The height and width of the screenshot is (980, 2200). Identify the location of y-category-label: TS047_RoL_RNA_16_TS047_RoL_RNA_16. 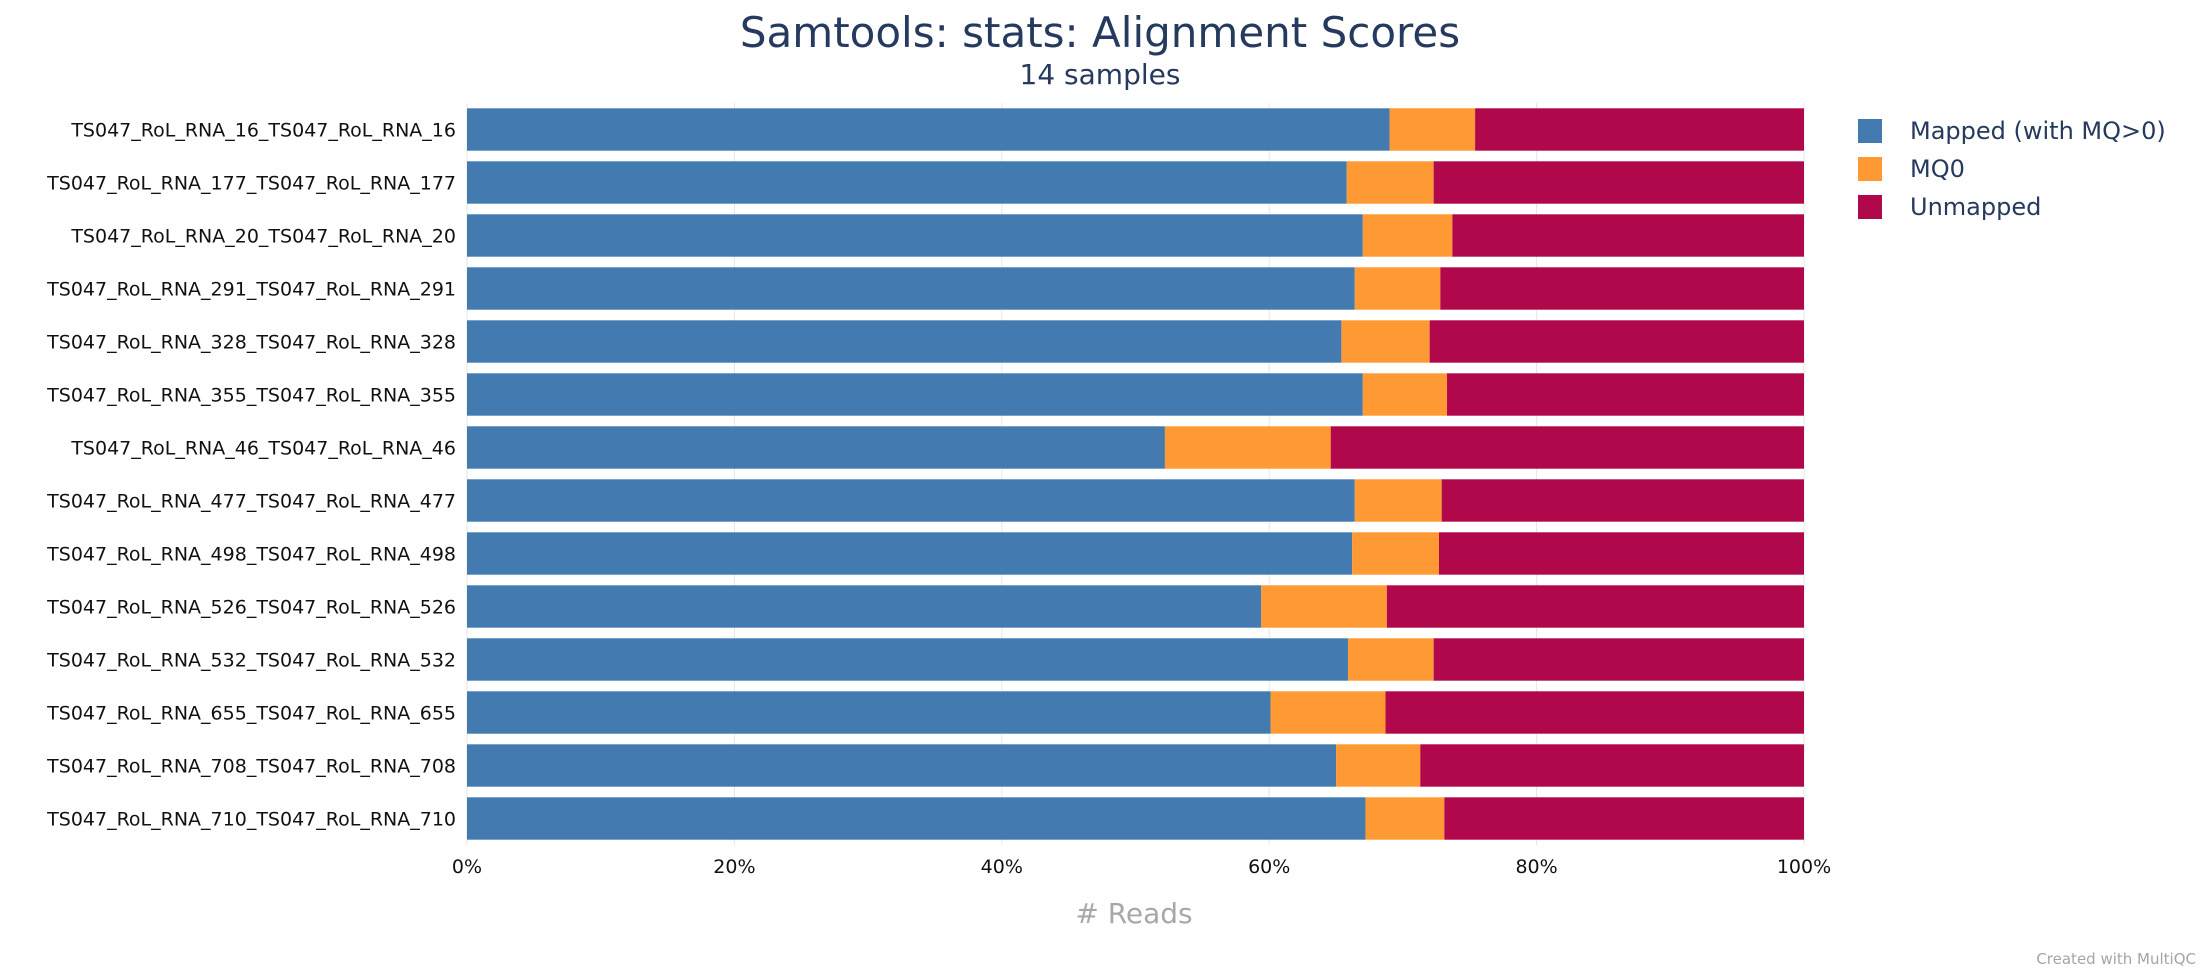
(263, 131).